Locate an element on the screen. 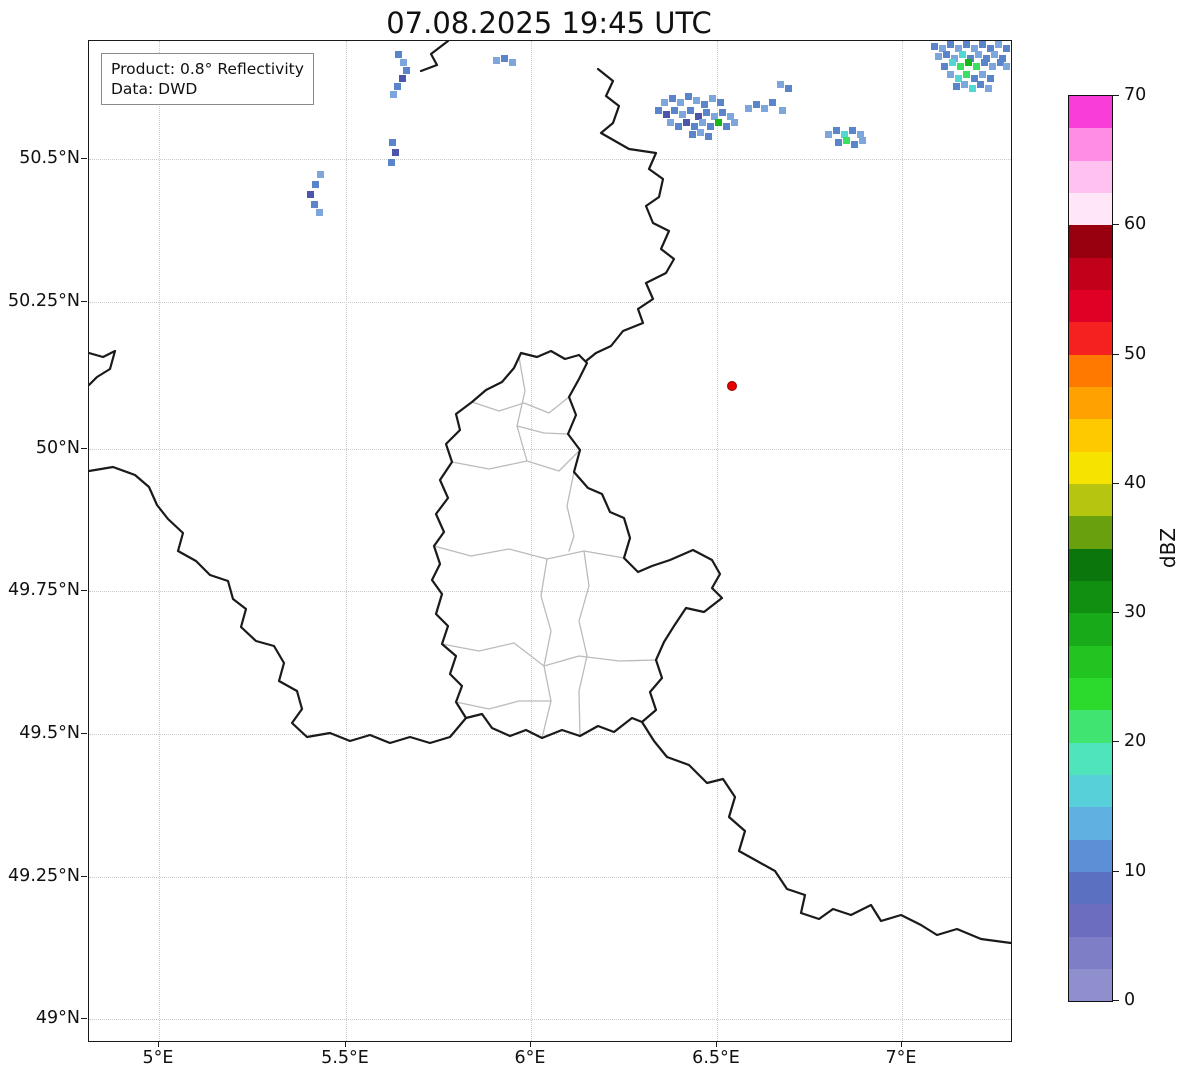  colorbar-tick-label: 0 is located at coordinates (1130, 1000).